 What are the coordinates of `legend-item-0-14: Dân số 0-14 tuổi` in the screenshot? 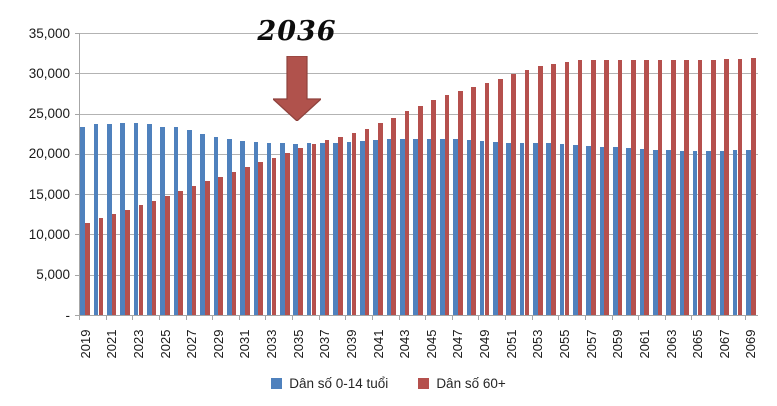 It's located at (329, 383).